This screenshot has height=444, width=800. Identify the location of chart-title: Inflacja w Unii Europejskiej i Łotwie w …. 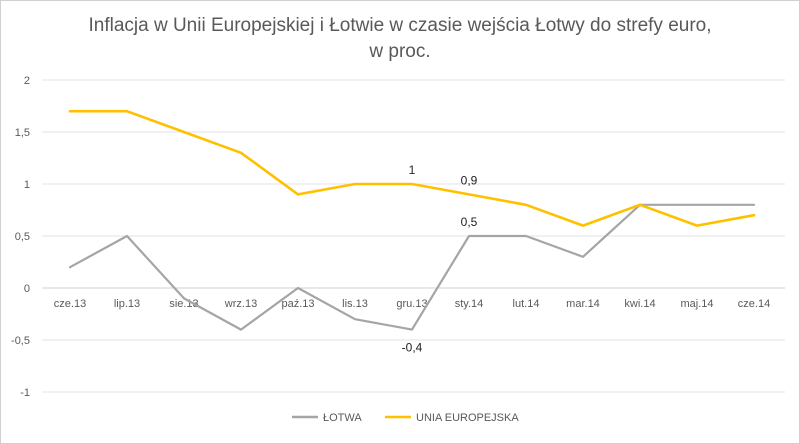
(400, 25).